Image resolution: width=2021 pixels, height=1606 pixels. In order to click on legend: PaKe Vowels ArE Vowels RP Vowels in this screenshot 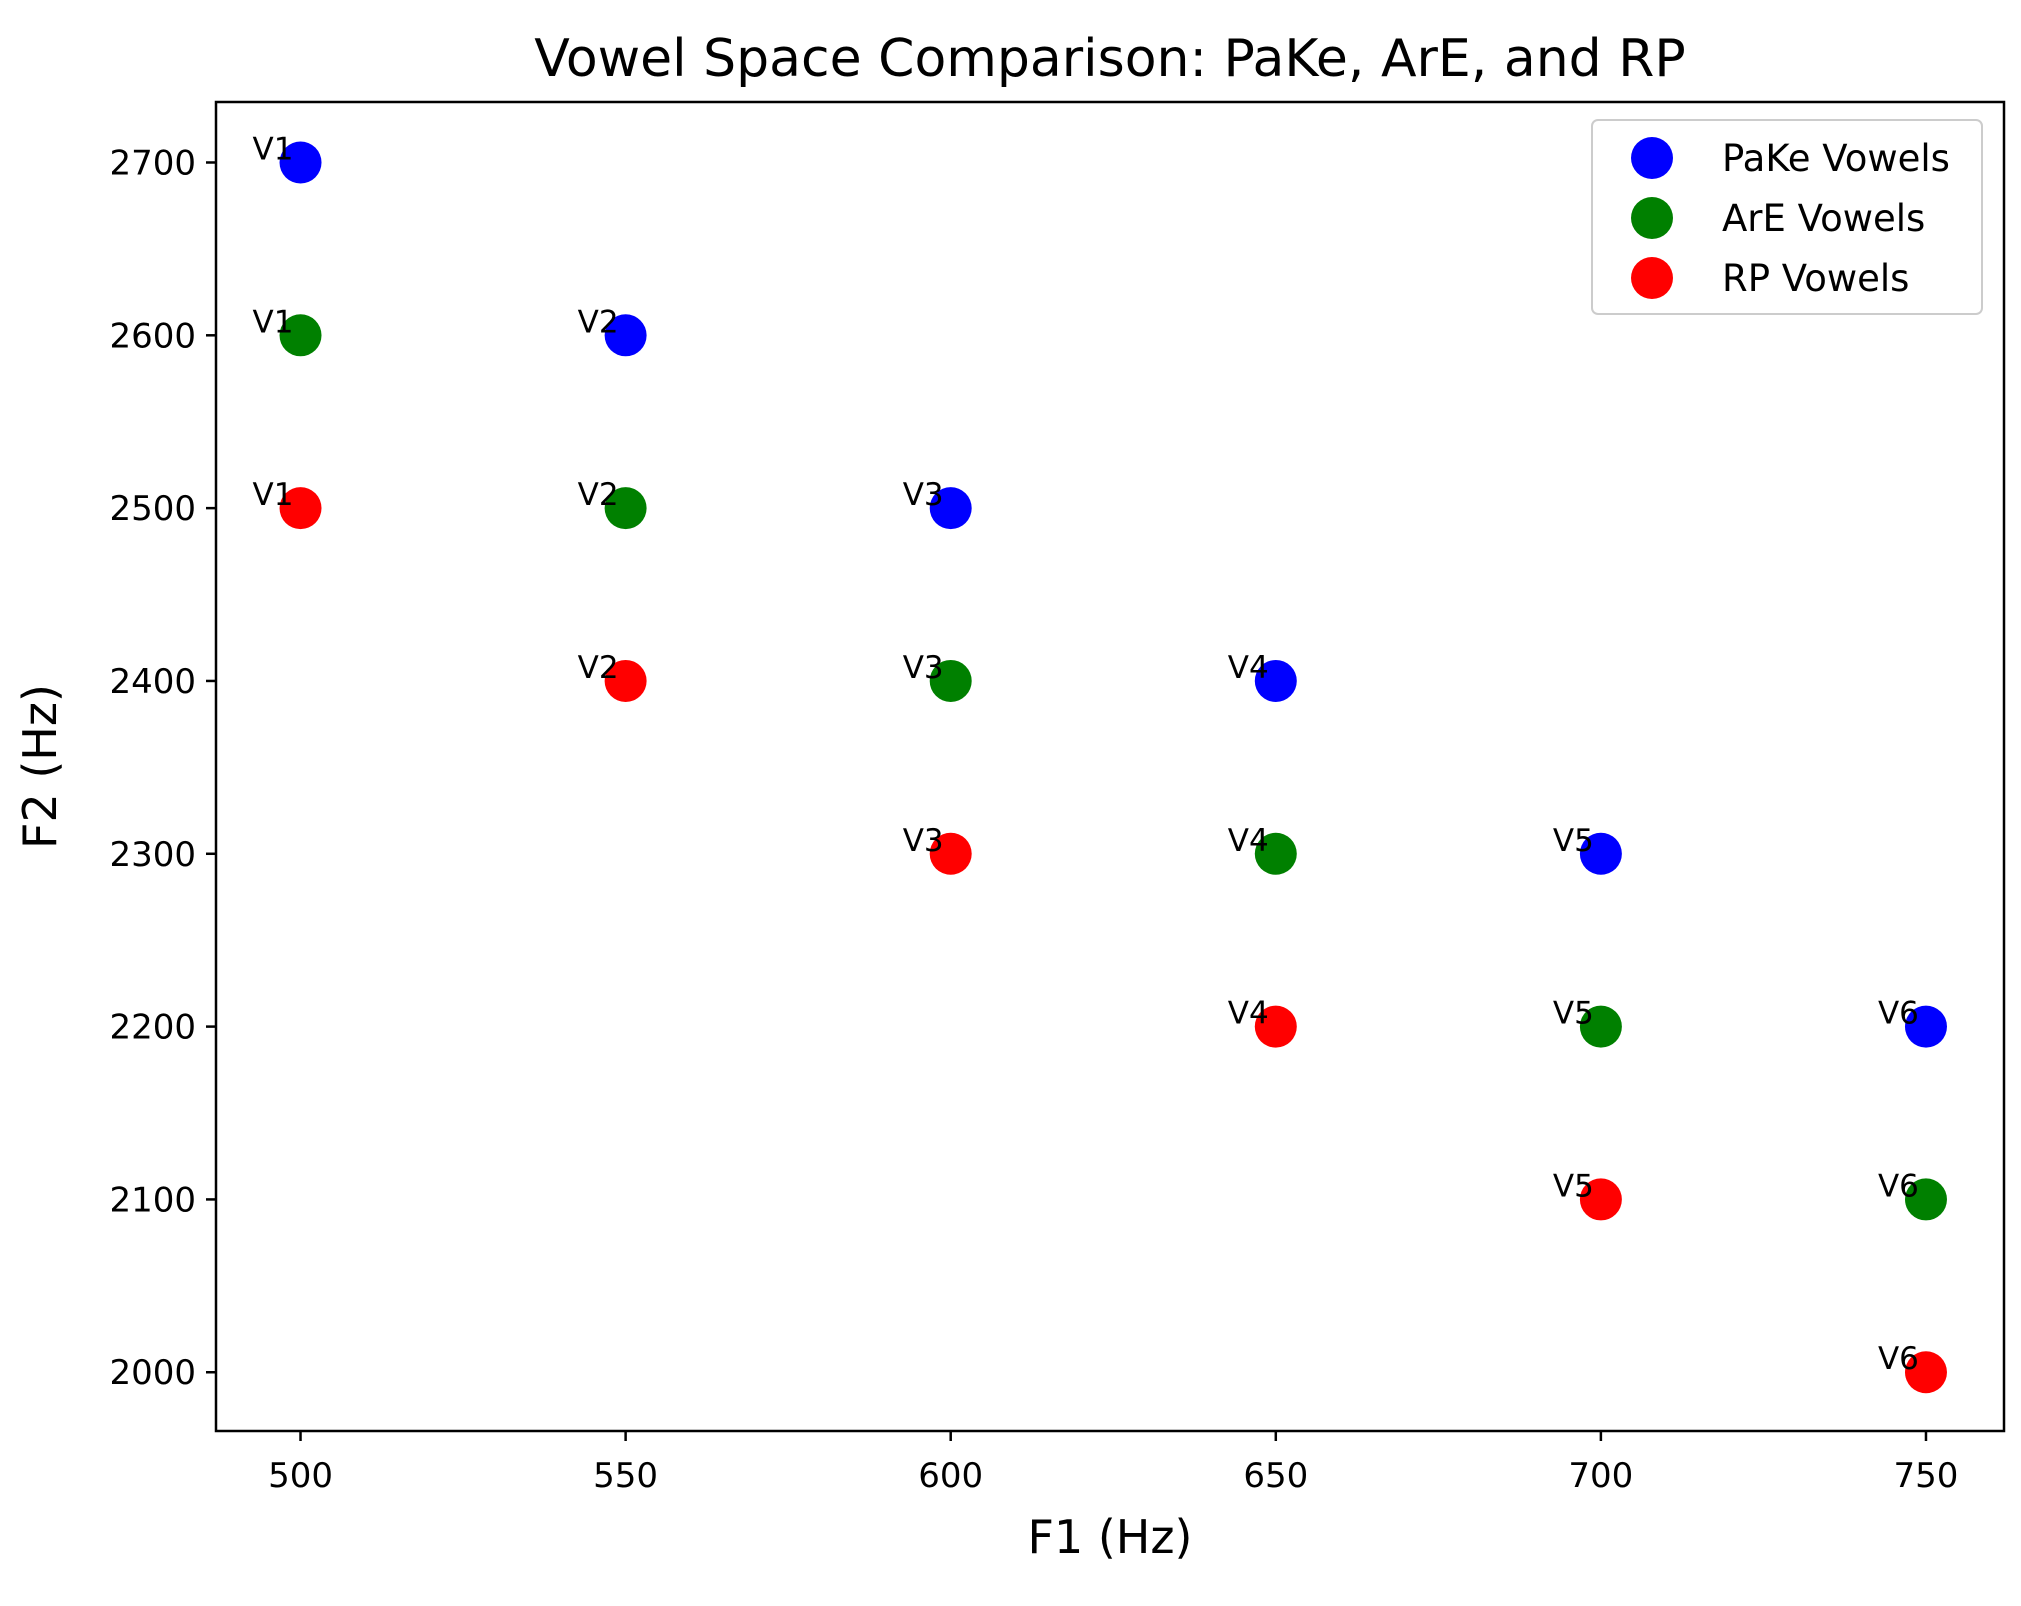, I will do `click(1787, 217)`.